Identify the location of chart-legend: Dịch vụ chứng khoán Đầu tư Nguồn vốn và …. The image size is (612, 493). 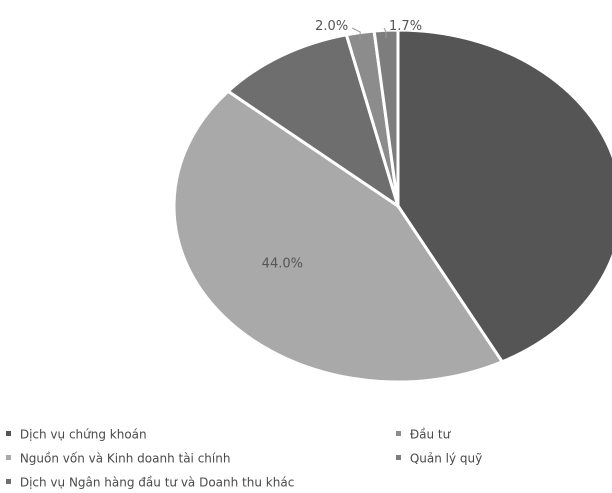
(306, 454).